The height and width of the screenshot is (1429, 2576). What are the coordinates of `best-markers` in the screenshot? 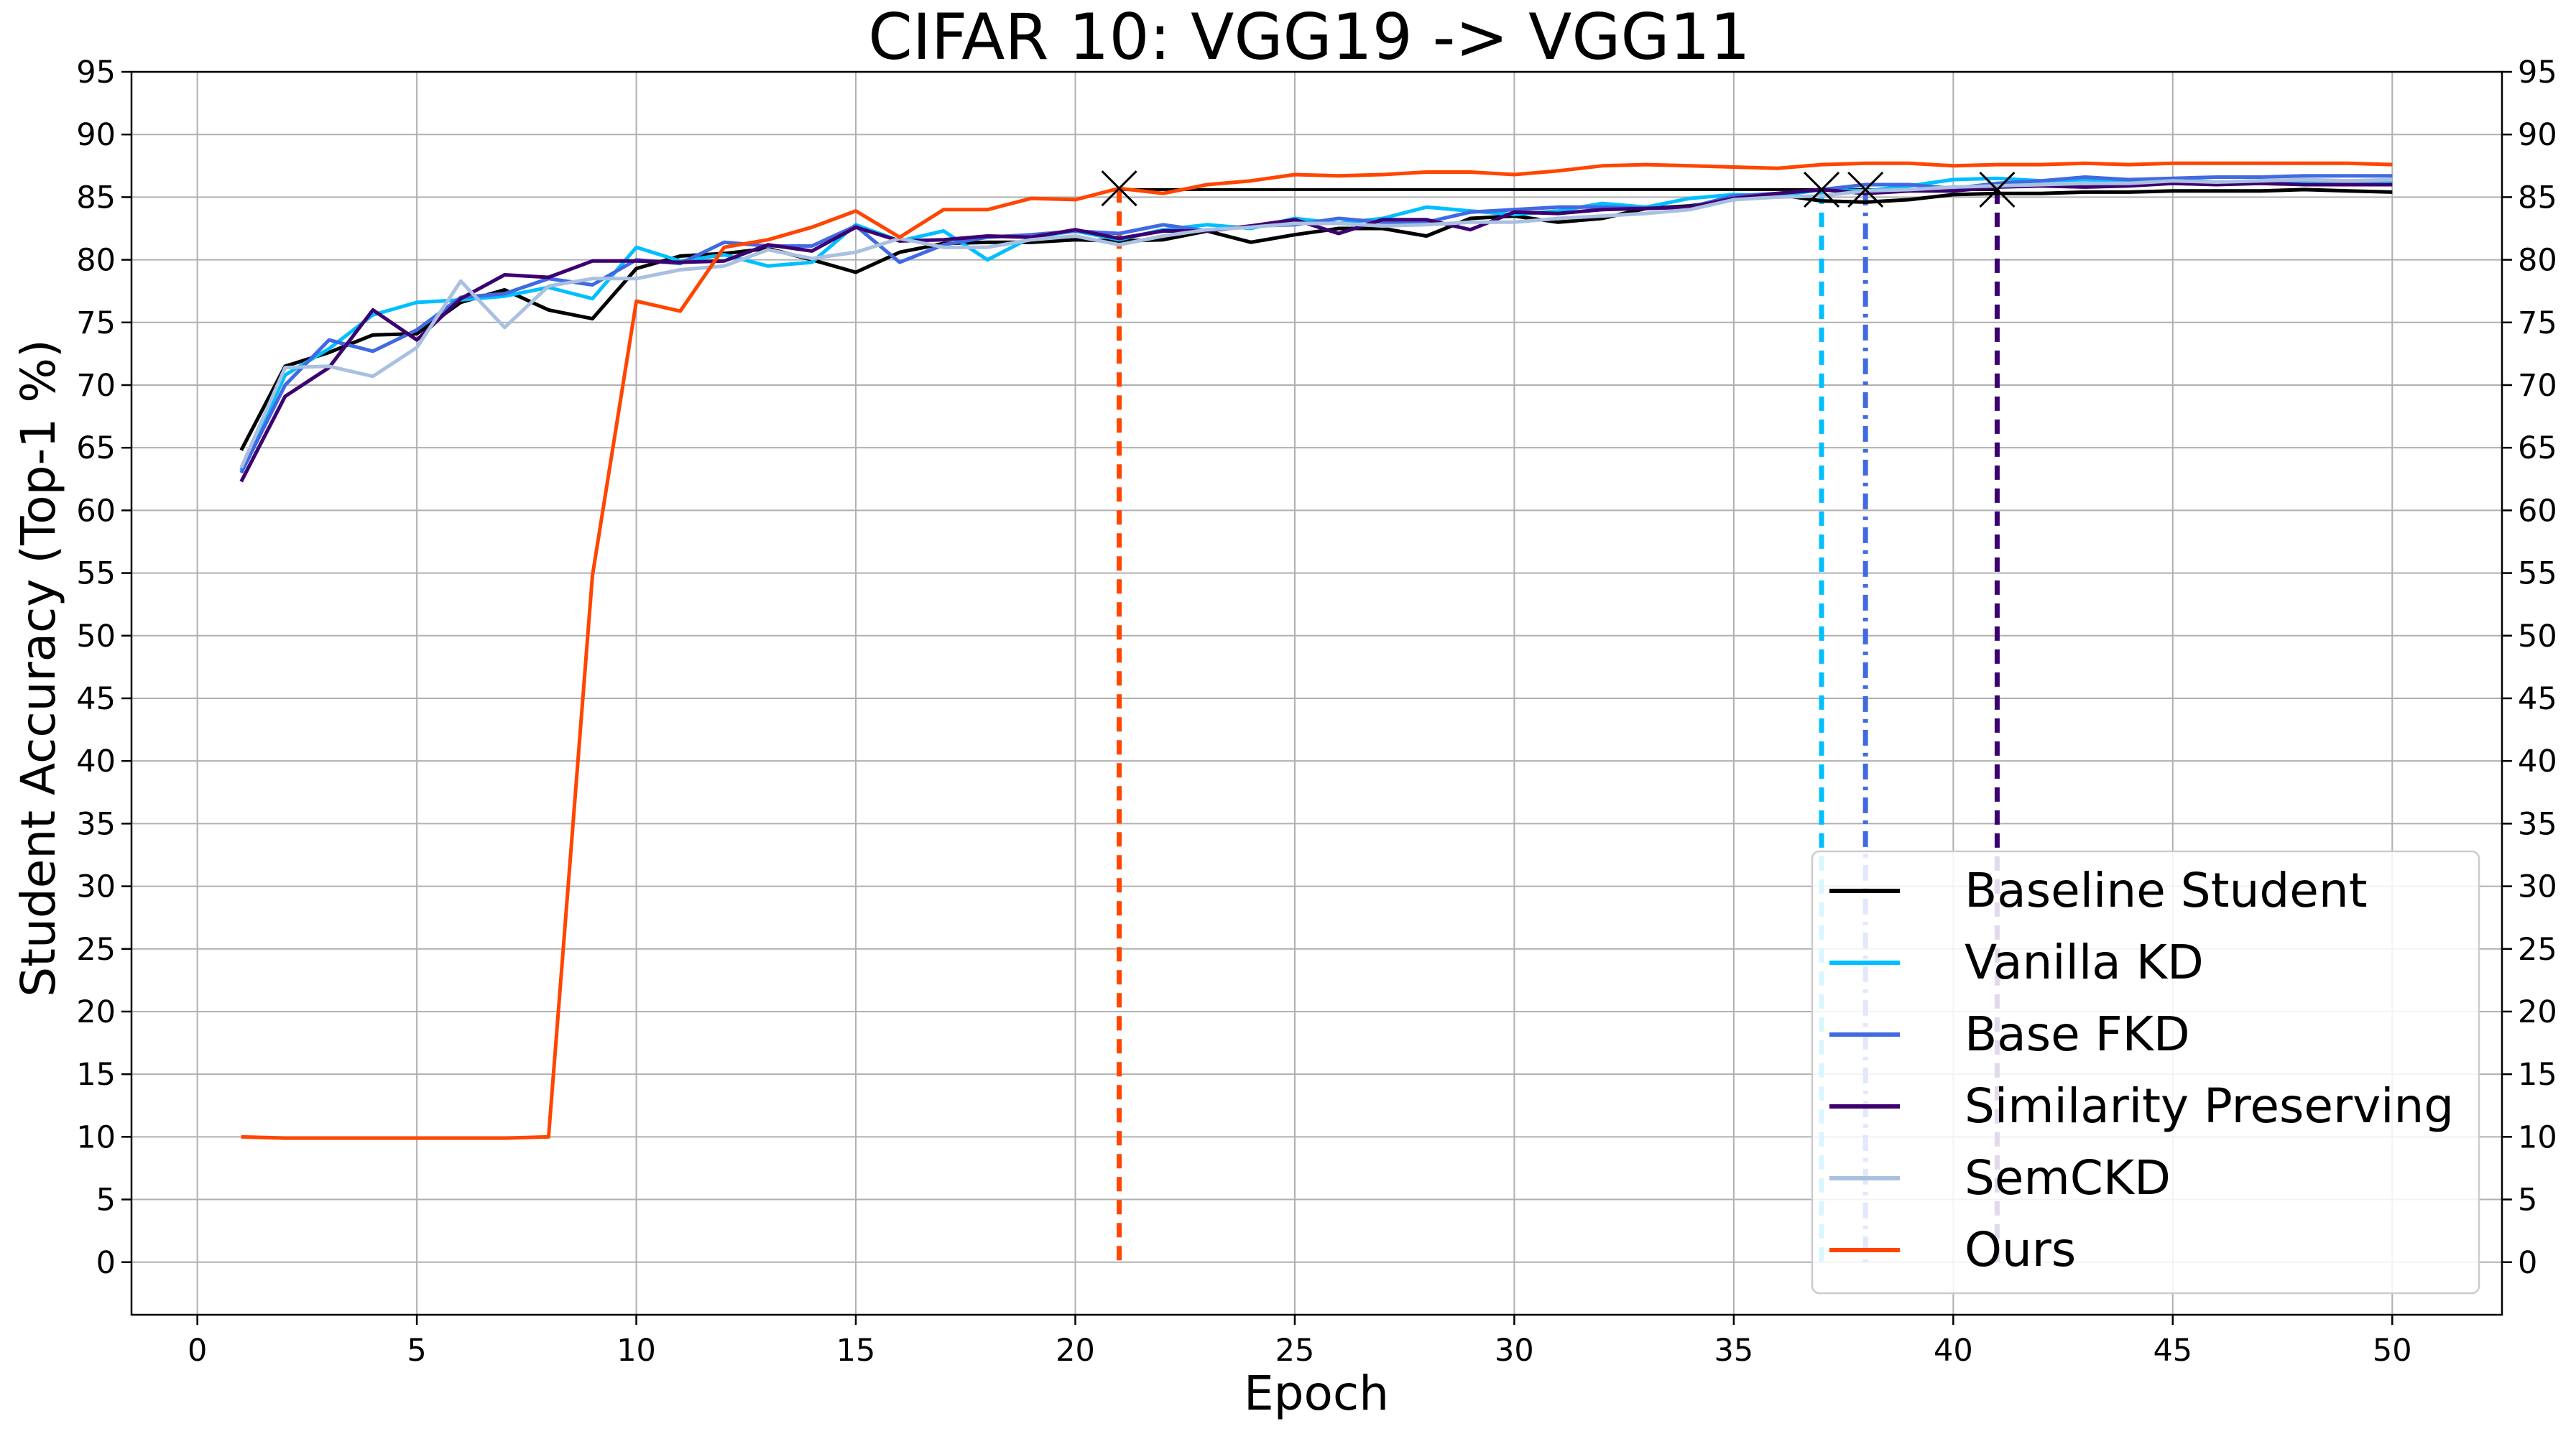 It's located at (1558, 189).